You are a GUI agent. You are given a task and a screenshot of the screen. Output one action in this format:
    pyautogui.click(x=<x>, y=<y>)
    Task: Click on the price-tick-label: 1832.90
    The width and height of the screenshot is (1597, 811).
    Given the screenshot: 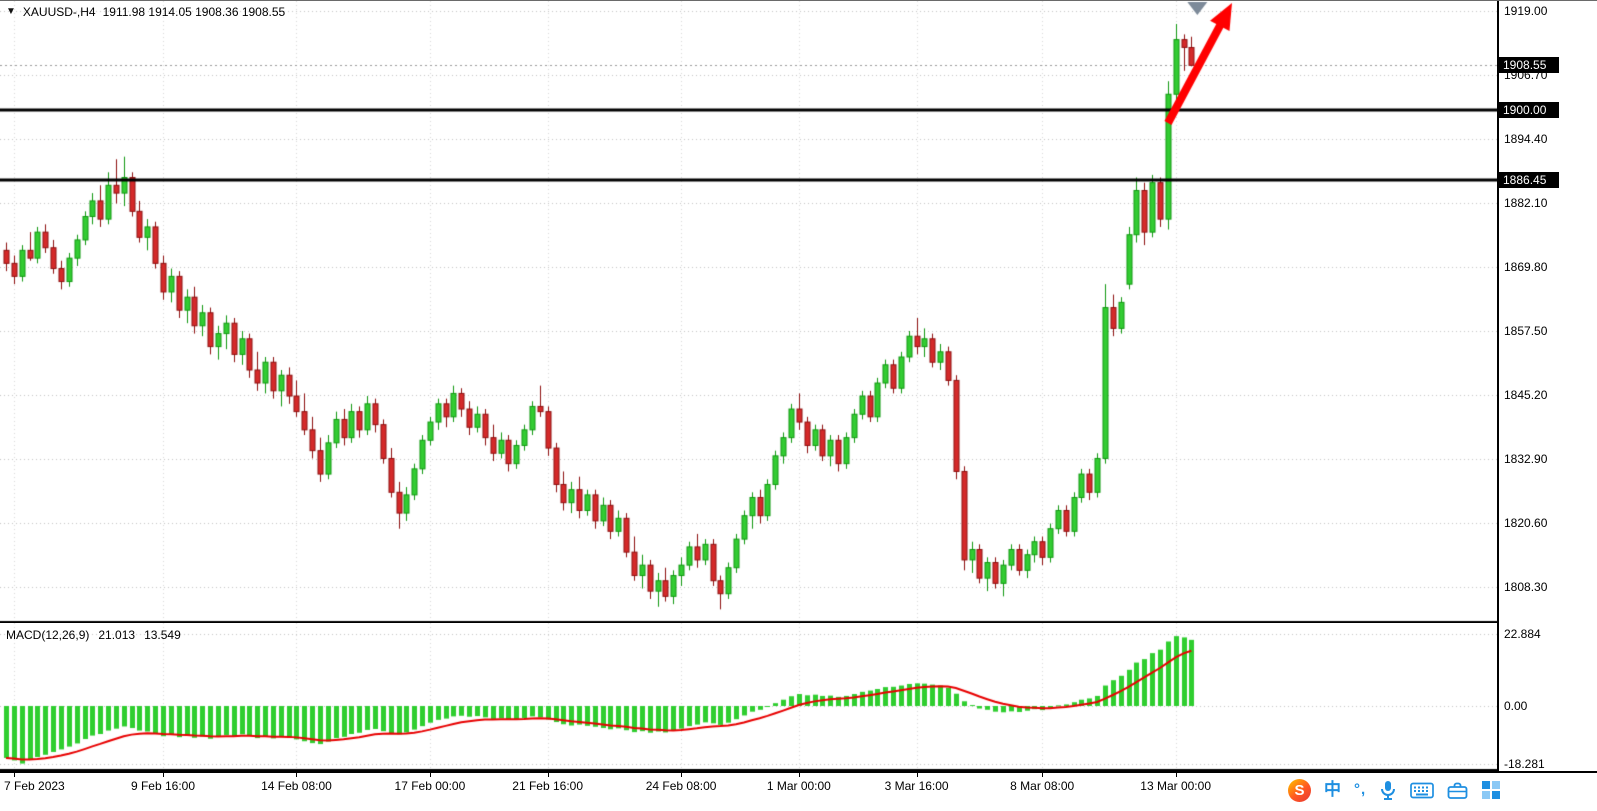 What is the action you would take?
    pyautogui.click(x=1526, y=458)
    